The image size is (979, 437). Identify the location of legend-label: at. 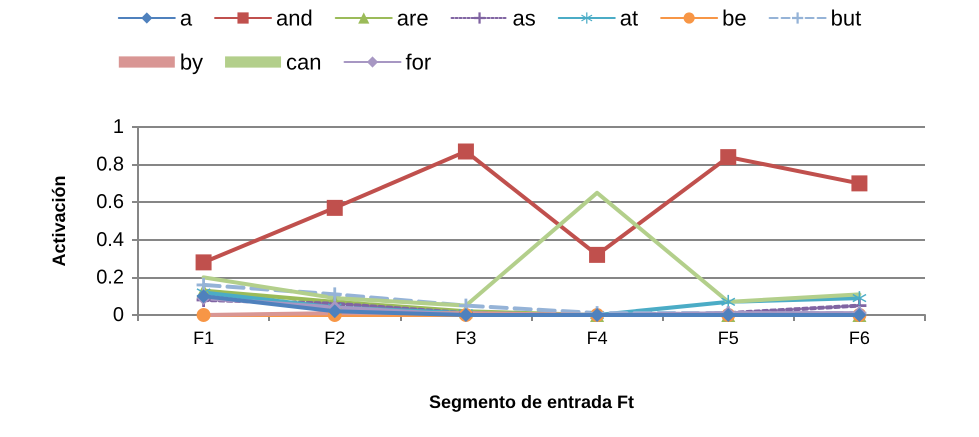
(629, 18).